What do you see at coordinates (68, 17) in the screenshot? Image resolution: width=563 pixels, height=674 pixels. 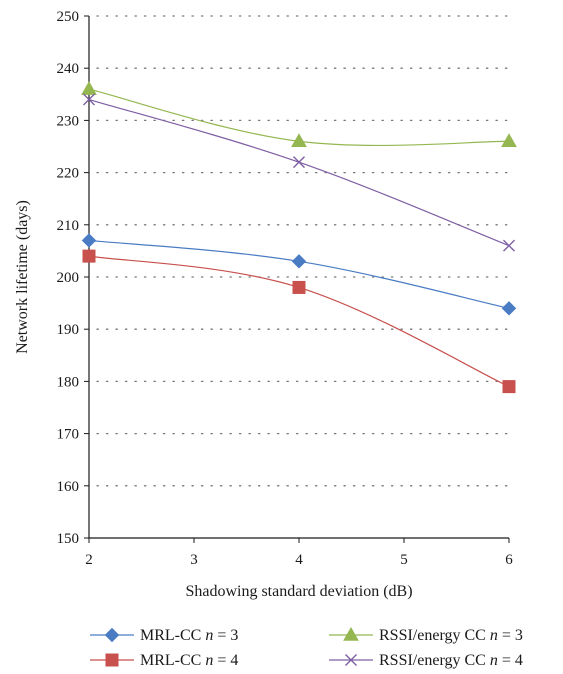 I see `y-tick-label: 250` at bounding box center [68, 17].